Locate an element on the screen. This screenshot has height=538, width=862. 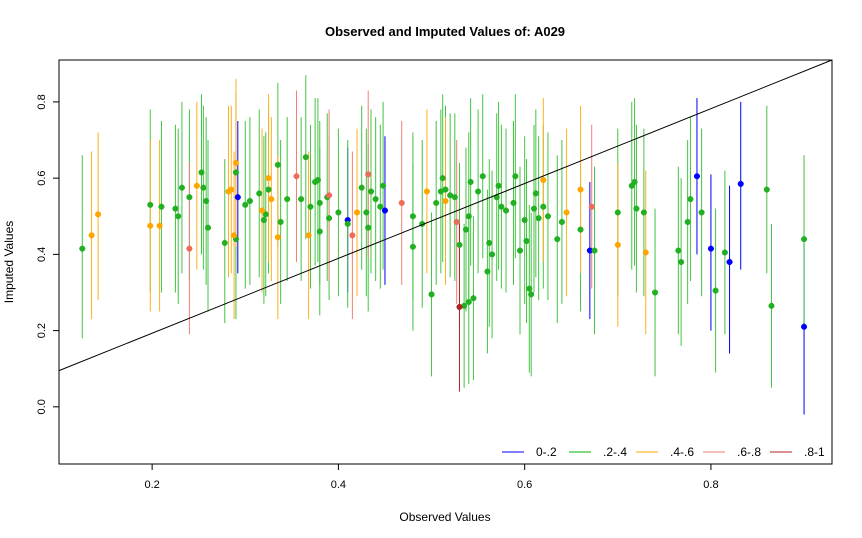
legend-label: .6-.8 is located at coordinates (749, 452).